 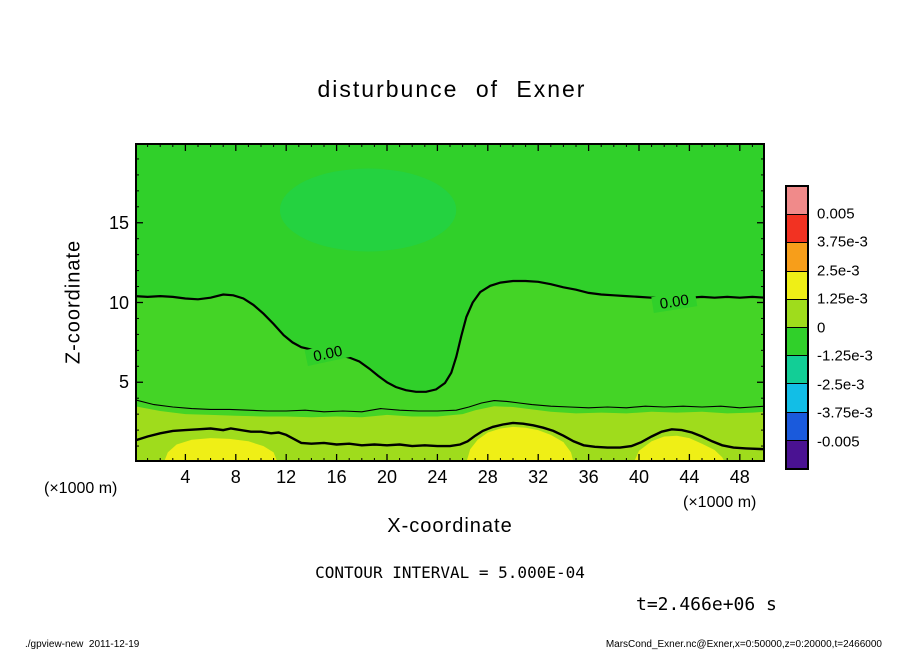 I want to click on x-tick-label: 28, so click(x=487, y=477).